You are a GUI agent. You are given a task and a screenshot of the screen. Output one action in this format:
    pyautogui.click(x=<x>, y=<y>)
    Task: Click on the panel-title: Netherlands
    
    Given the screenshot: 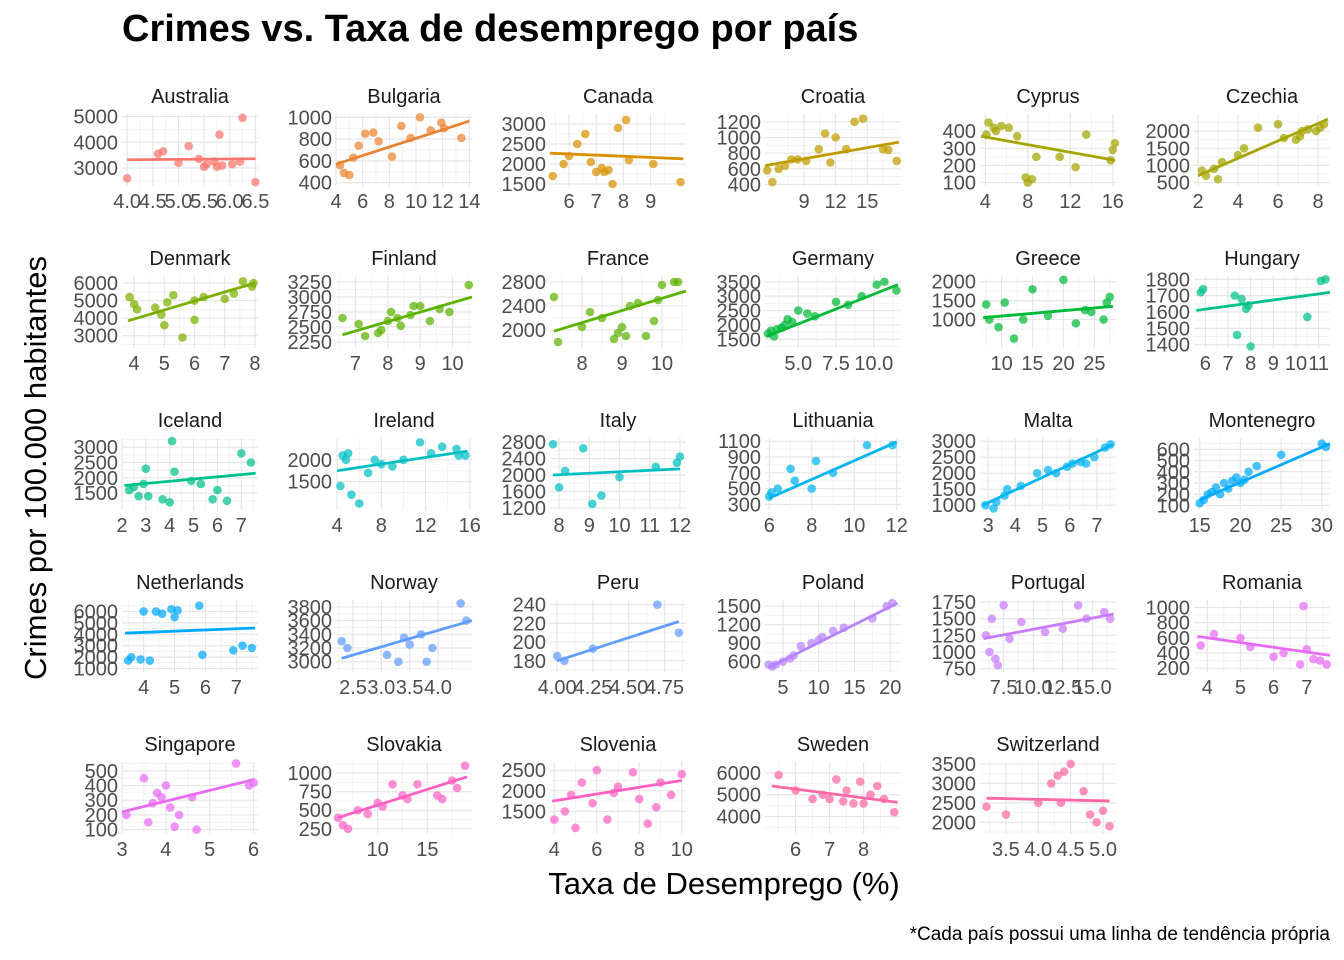 What is the action you would take?
    pyautogui.click(x=190, y=583)
    